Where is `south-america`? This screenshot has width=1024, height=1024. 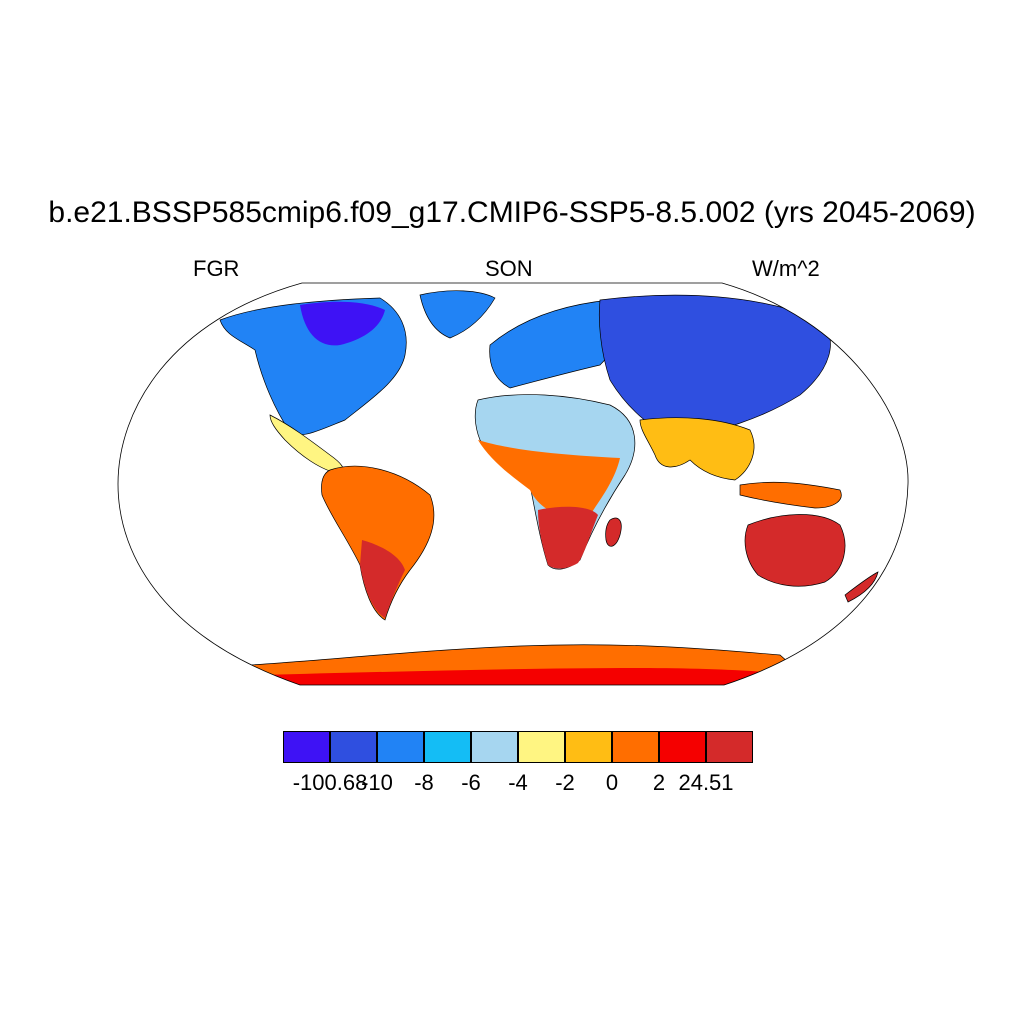
south-america is located at coordinates (378, 543).